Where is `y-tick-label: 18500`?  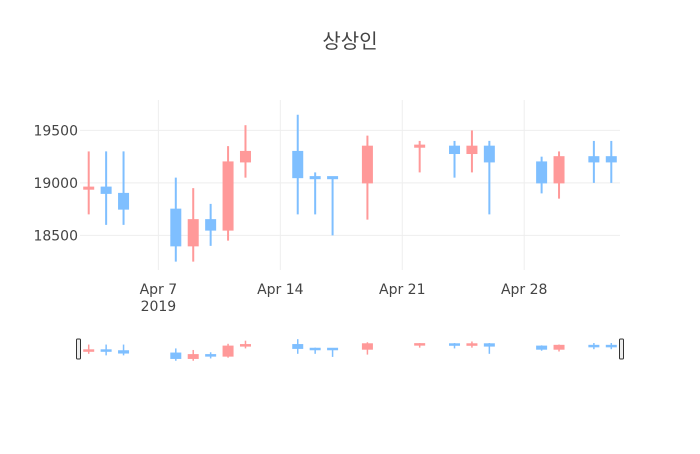
y-tick-label: 18500 is located at coordinates (55, 236).